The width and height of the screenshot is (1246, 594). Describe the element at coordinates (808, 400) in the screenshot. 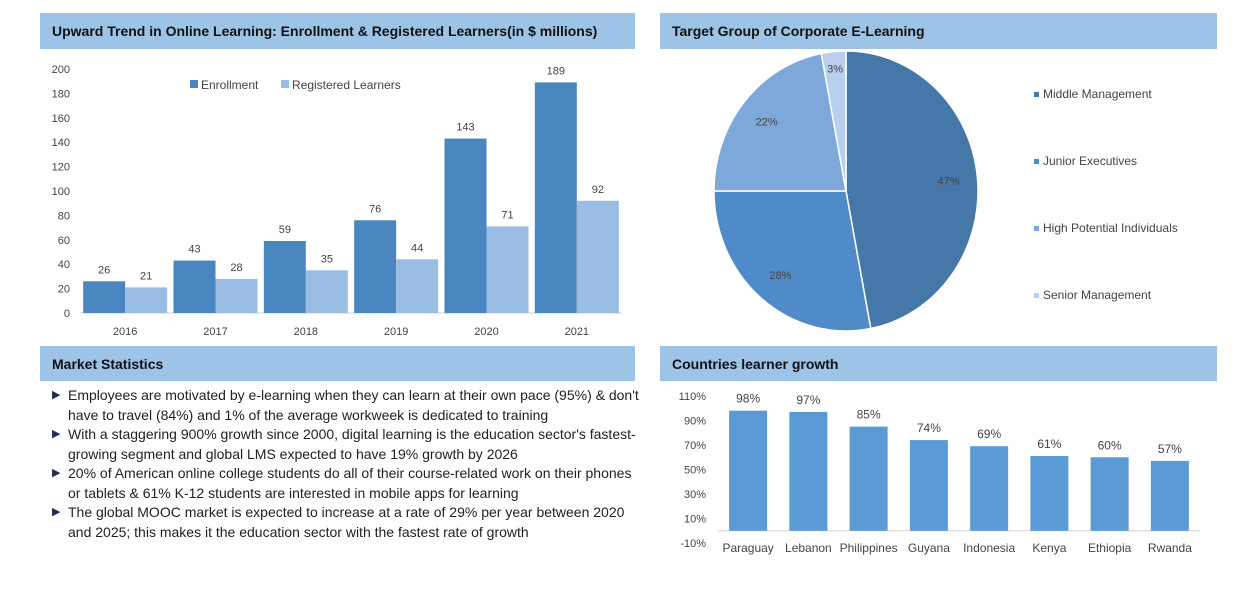

I see `data-label: 97%` at that location.